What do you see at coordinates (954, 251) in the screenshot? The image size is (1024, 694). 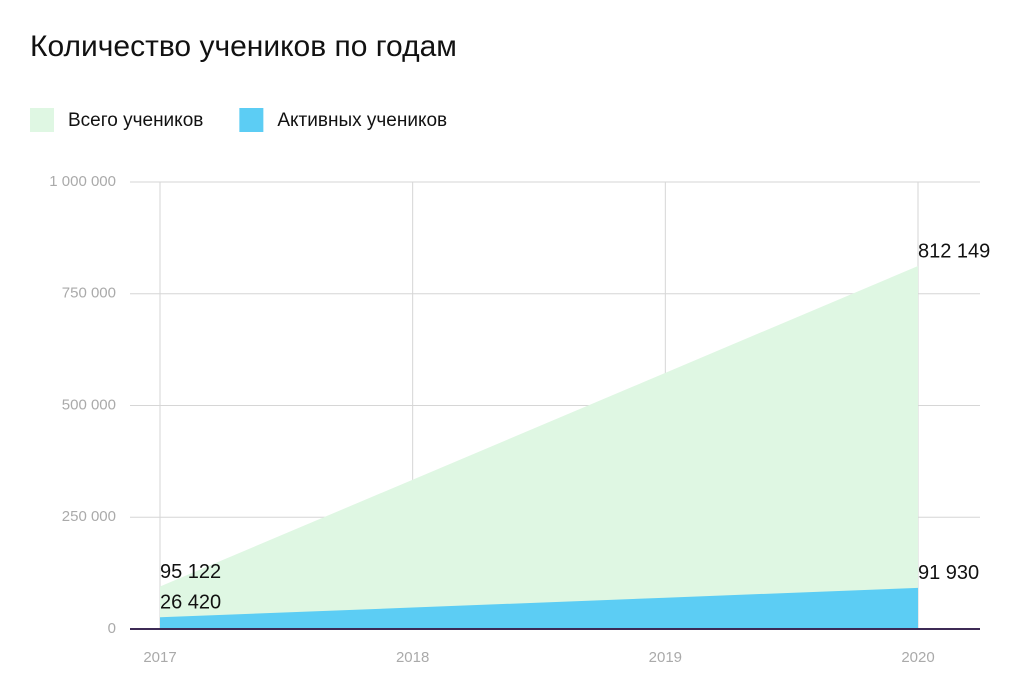 I see `value-label: 812 149` at bounding box center [954, 251].